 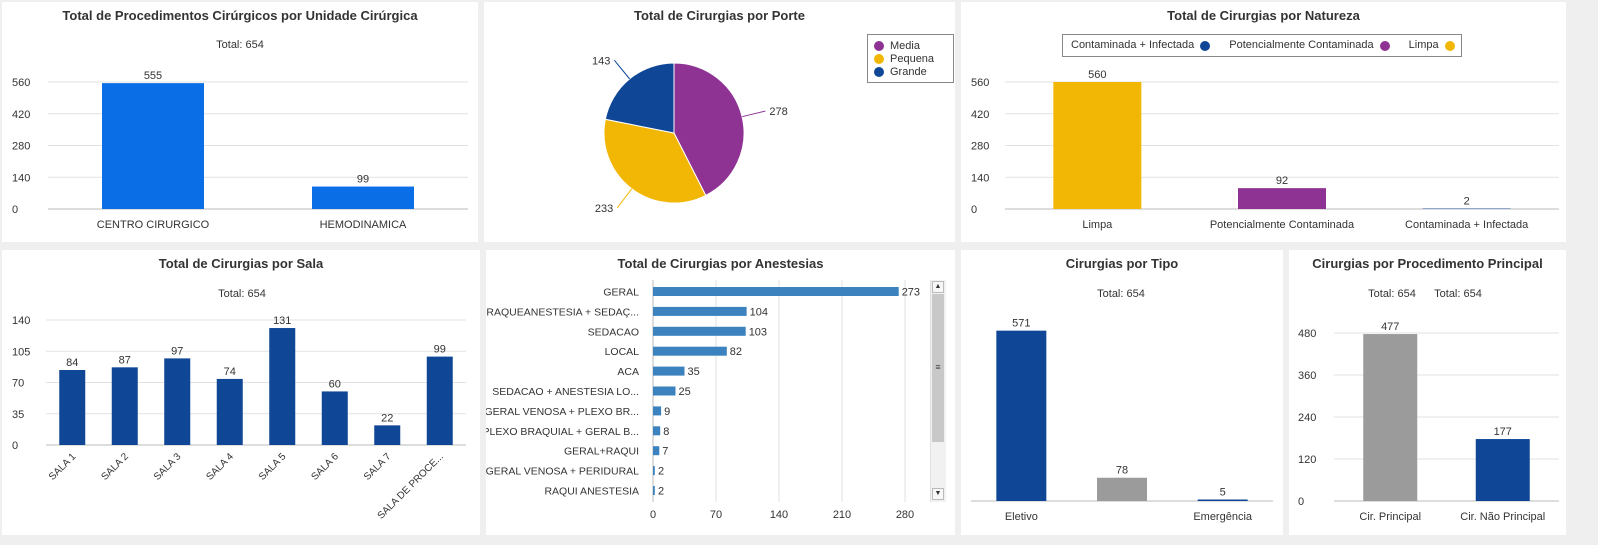 What do you see at coordinates (1423, 45) in the screenshot?
I see `legend-label: Limpa` at bounding box center [1423, 45].